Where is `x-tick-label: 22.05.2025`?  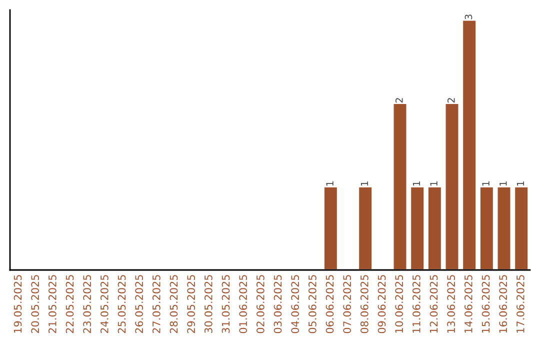
x-tick-label: 22.05.2025 is located at coordinates (70, 304).